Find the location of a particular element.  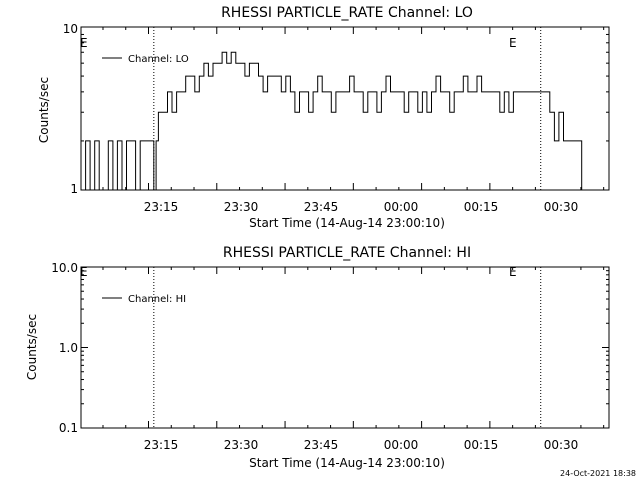

lo-xtick-label: 00:00 is located at coordinates (401, 207).